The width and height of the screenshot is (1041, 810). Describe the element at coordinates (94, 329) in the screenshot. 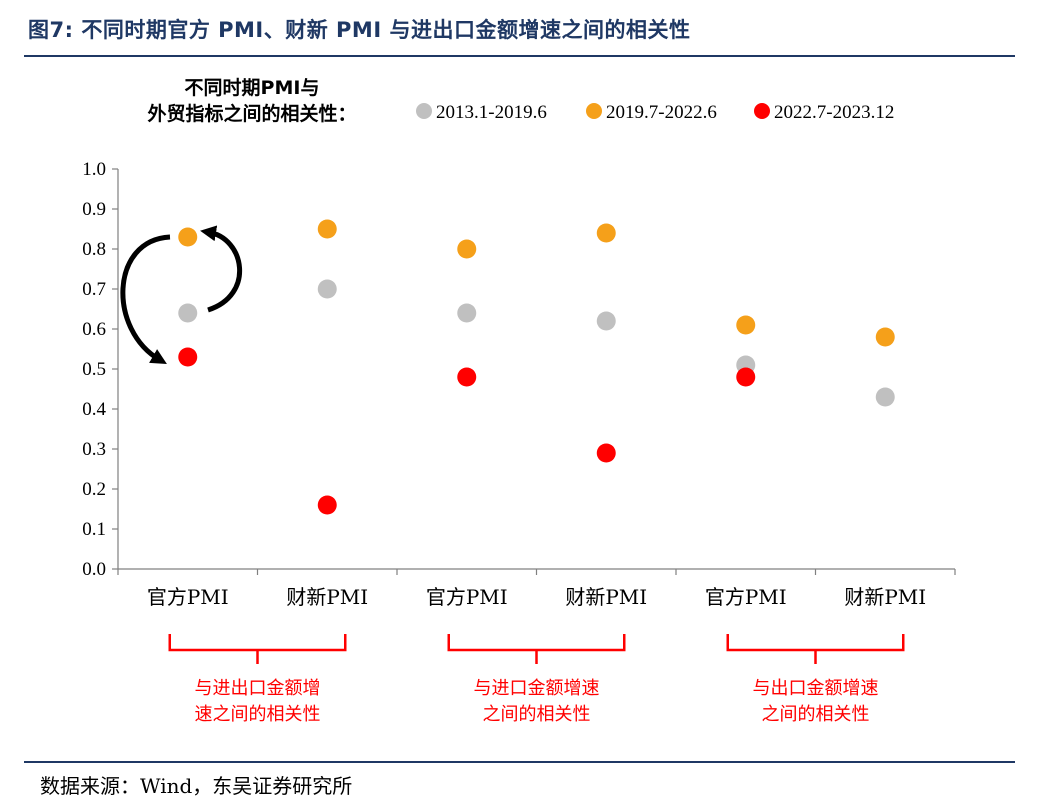

I see `y-tick-label: 0.6` at that location.